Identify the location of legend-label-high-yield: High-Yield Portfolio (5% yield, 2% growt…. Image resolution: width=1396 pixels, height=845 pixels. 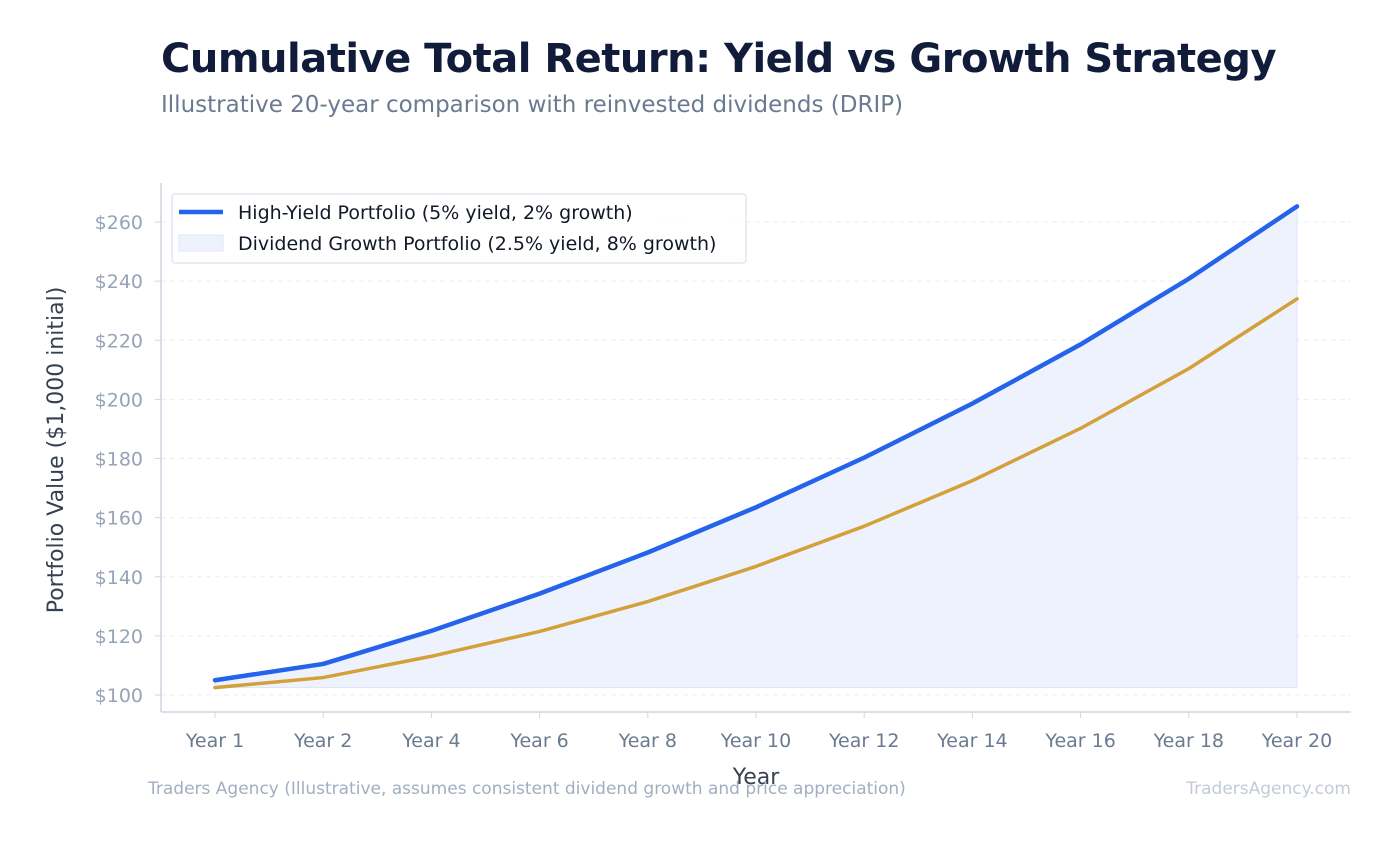
(435, 213).